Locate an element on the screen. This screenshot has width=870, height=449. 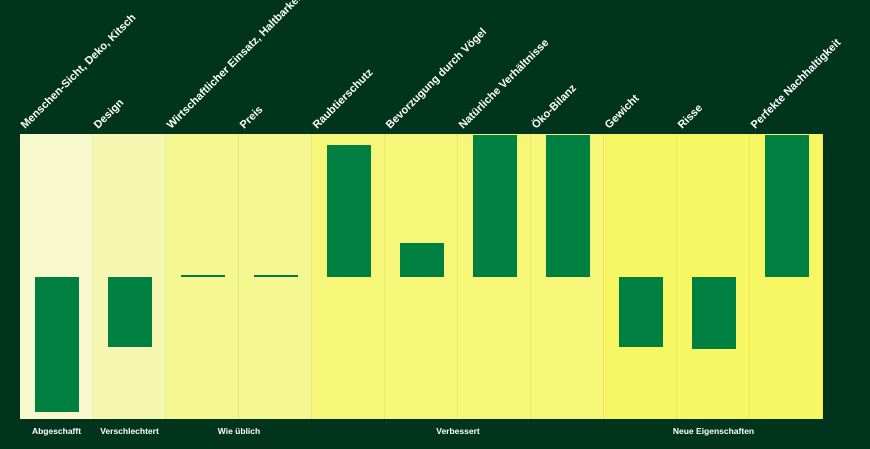
category-label: Preis is located at coordinates (251, 117).